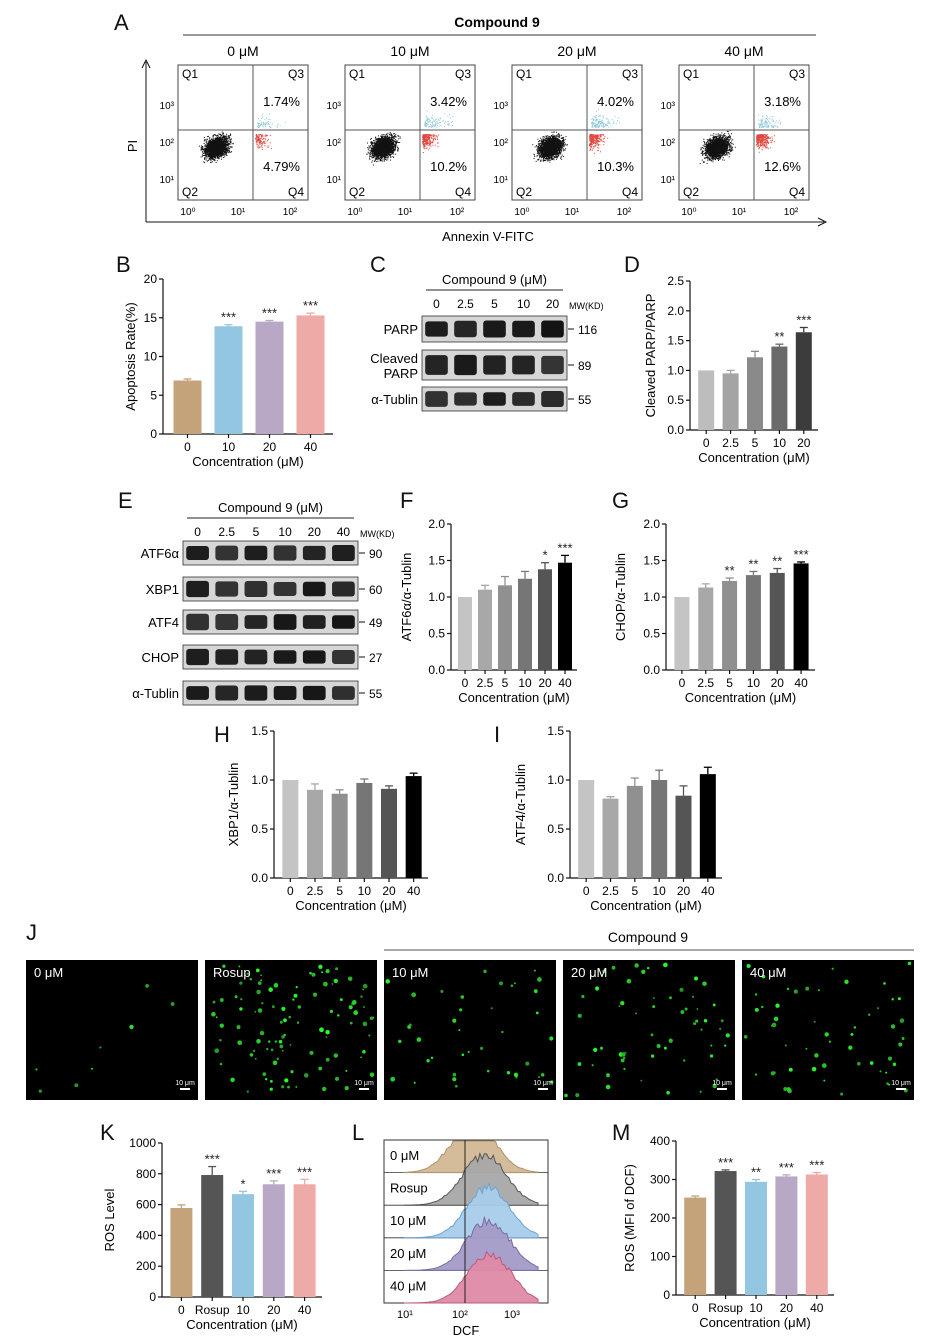 The width and height of the screenshot is (944, 1340). I want to click on fluorescence-image: Rosup 10 μm, so click(291, 1030).